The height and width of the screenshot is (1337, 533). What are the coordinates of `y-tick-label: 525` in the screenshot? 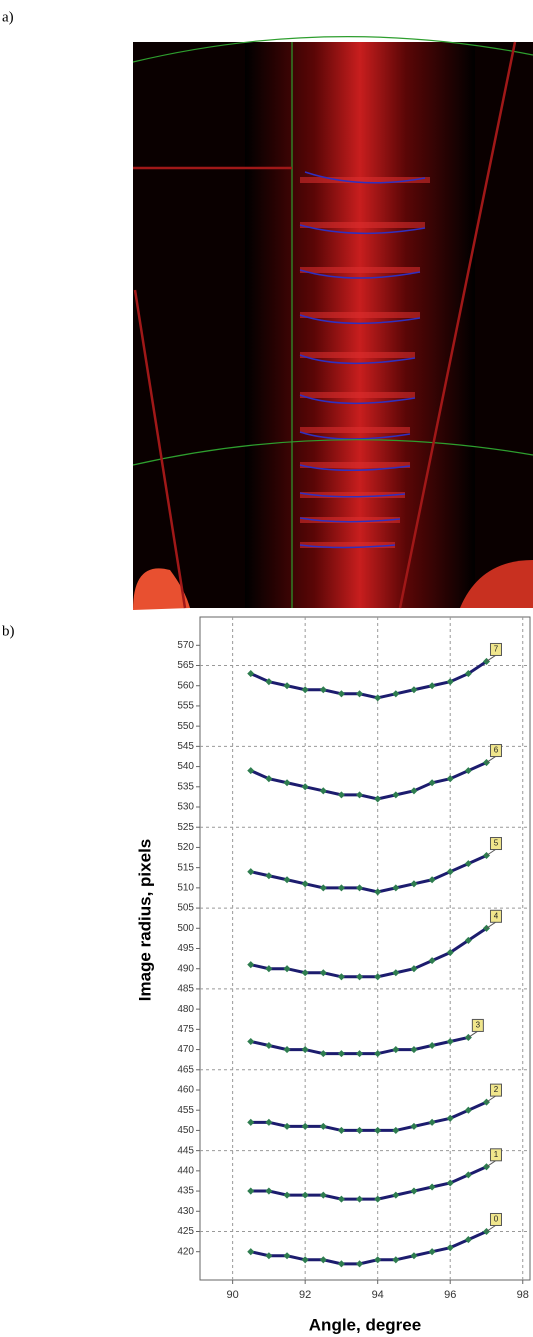 It's located at (185, 827).